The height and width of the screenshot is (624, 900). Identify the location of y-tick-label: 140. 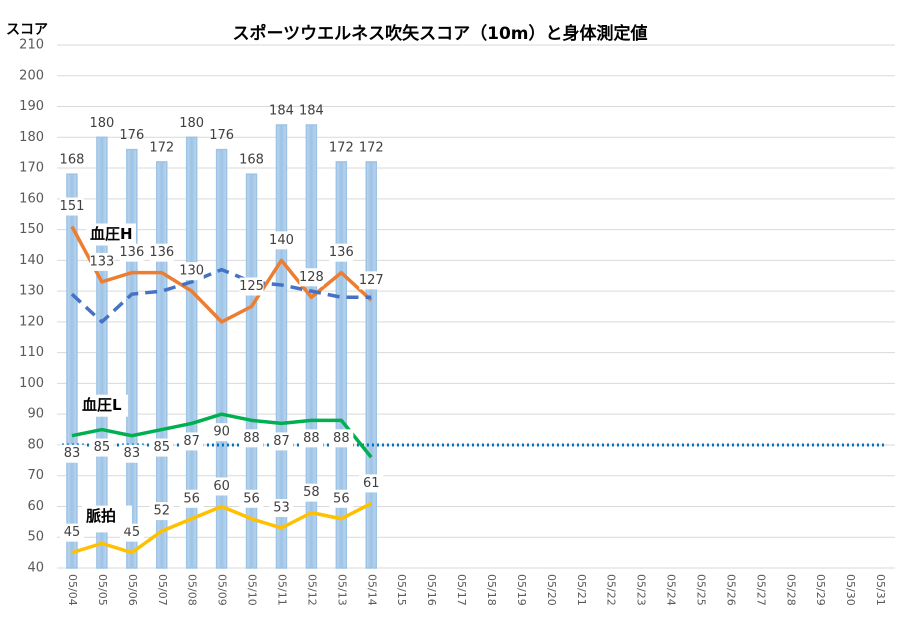
(31, 260).